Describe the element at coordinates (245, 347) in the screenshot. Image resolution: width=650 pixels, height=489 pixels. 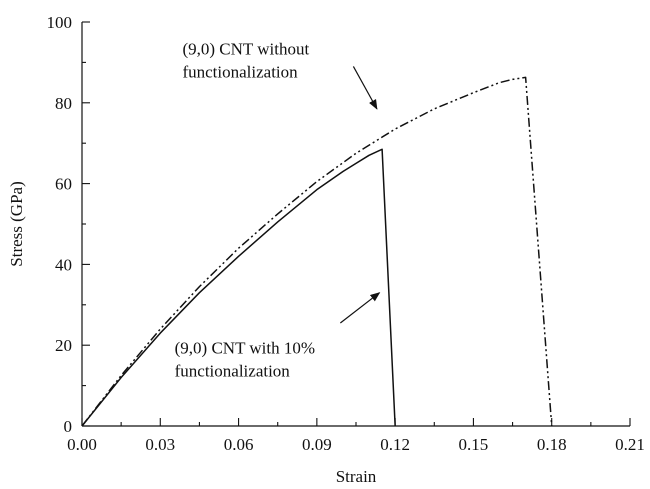
I see `annotation-text: (9,0) CNT with 10%` at that location.